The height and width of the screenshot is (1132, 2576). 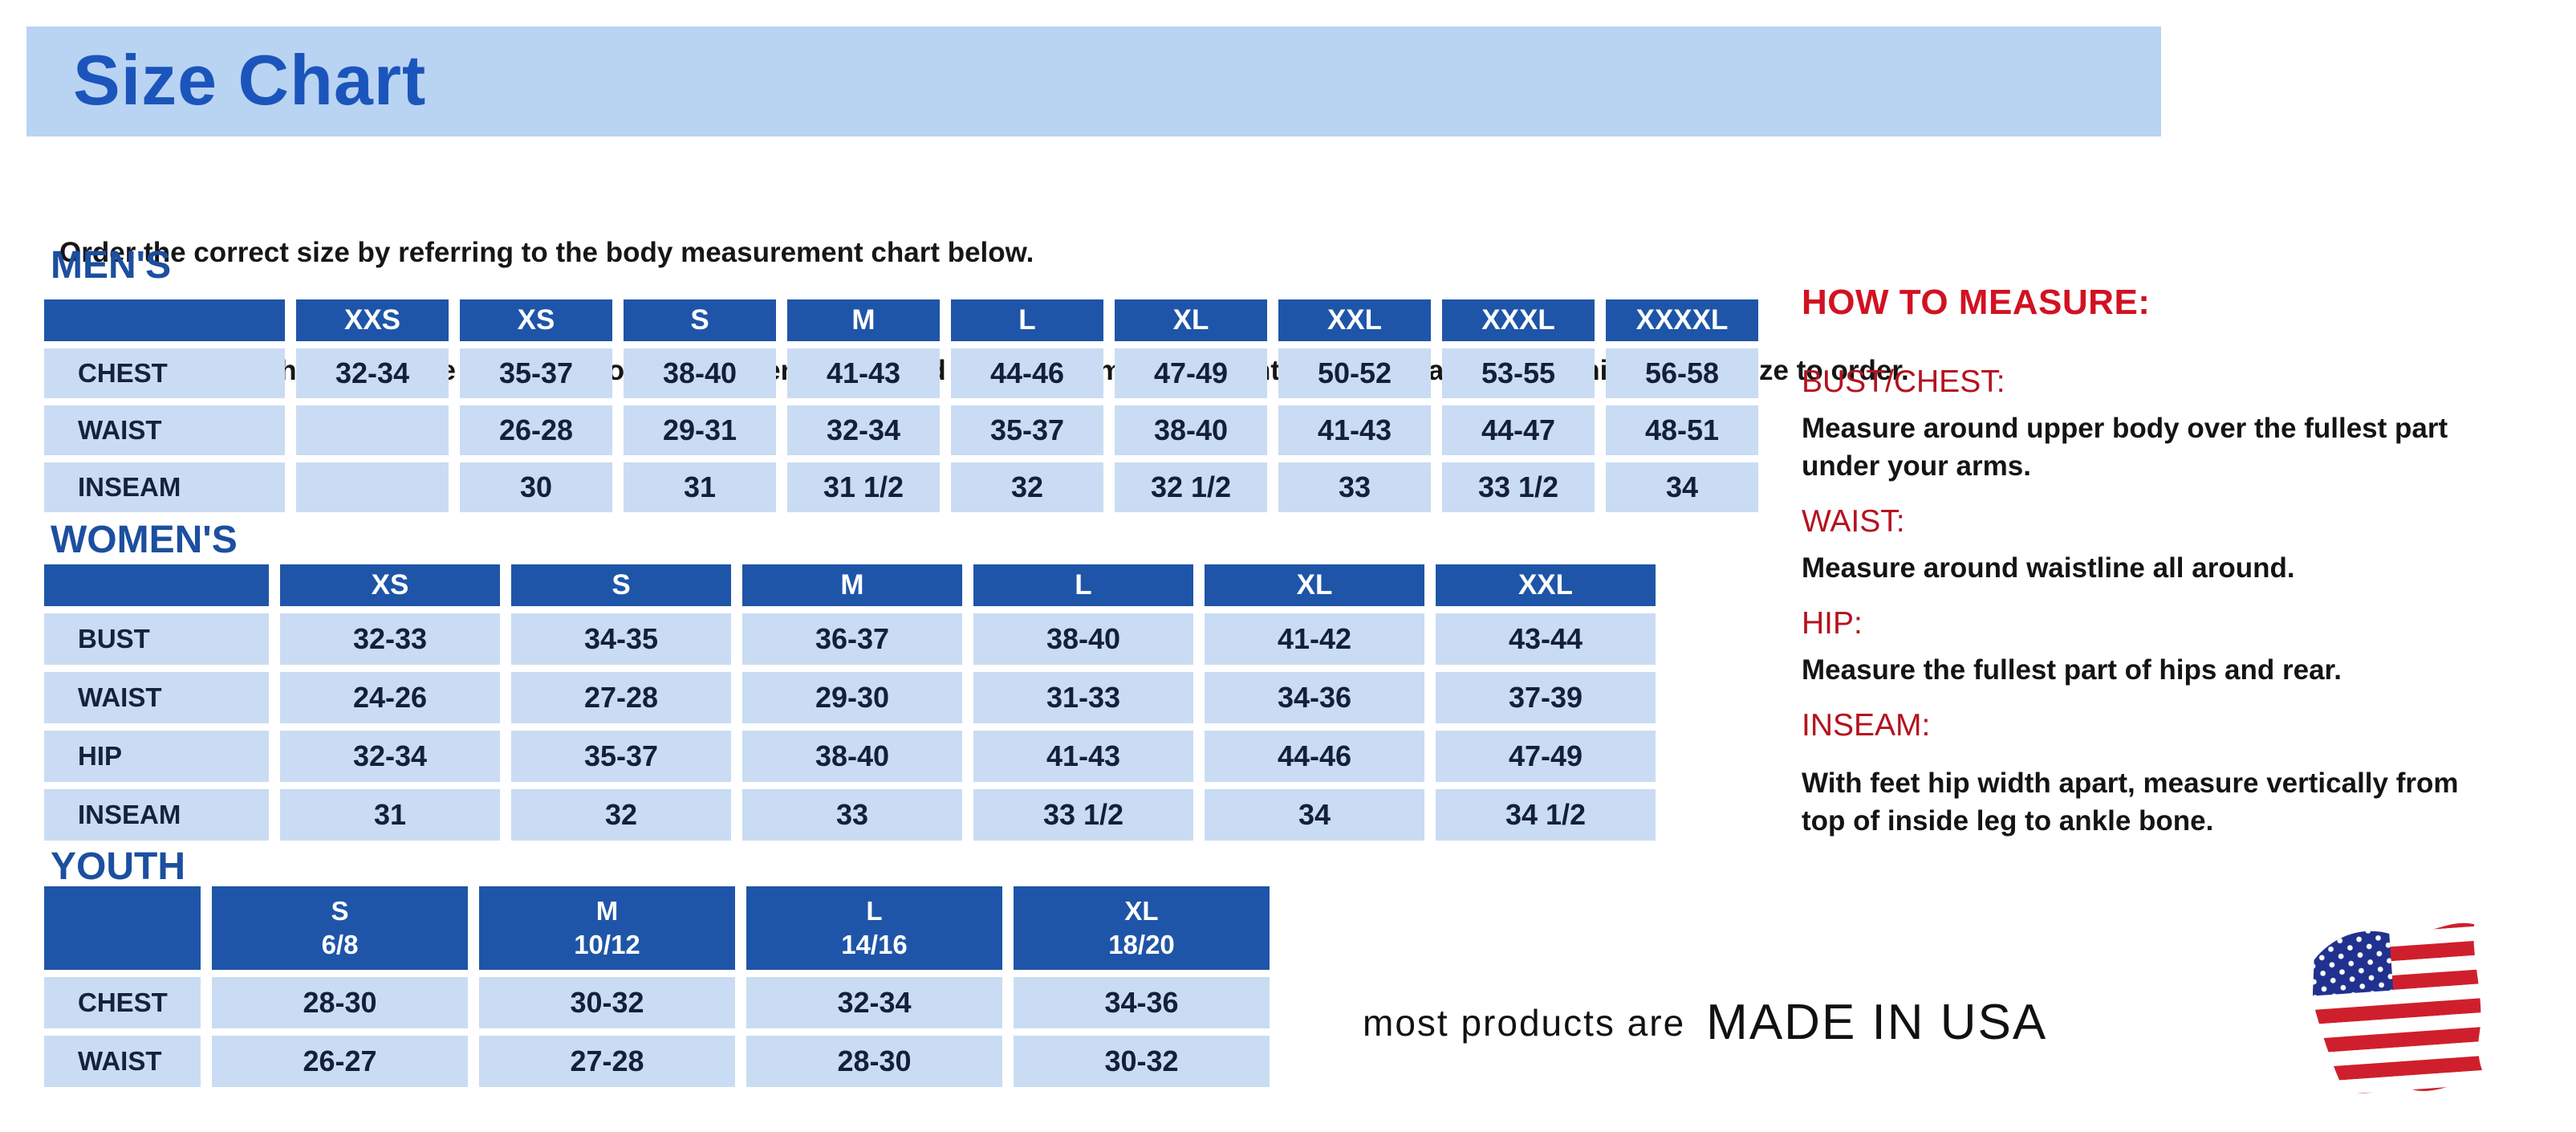 I want to click on womens-table-row: INSEAM 31 32 33 33 1/2 34 34 1/2, so click(x=850, y=815).